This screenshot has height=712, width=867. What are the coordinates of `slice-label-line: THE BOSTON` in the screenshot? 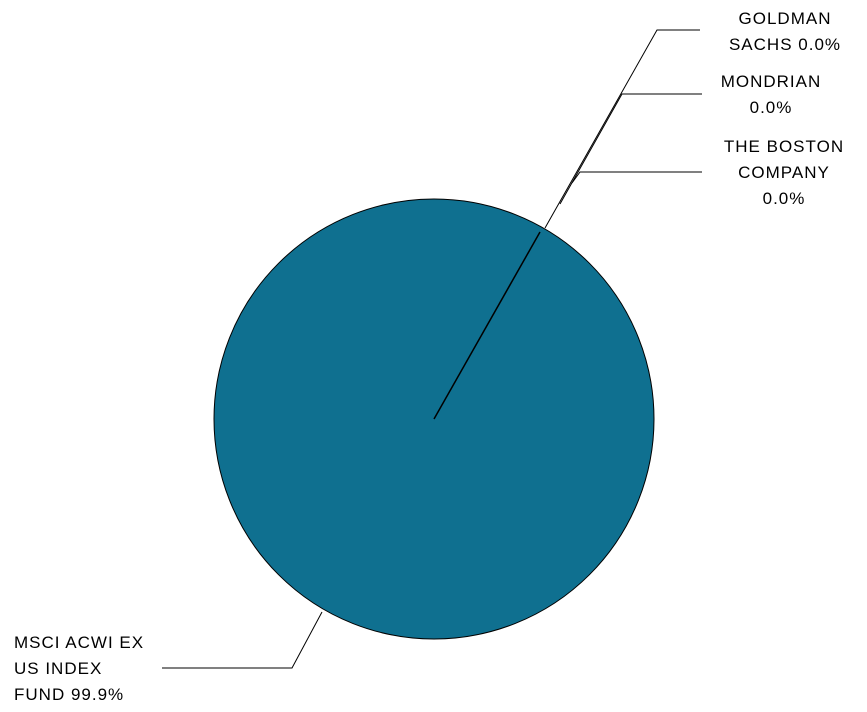 It's located at (784, 146).